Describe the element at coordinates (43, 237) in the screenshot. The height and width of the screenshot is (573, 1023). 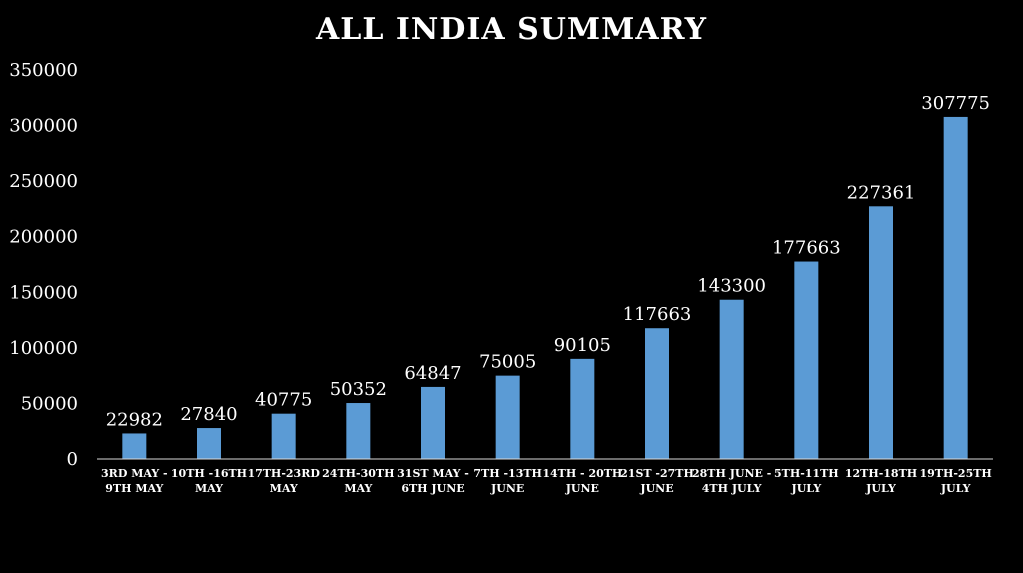
I see `y-tick-label: 200000` at that location.